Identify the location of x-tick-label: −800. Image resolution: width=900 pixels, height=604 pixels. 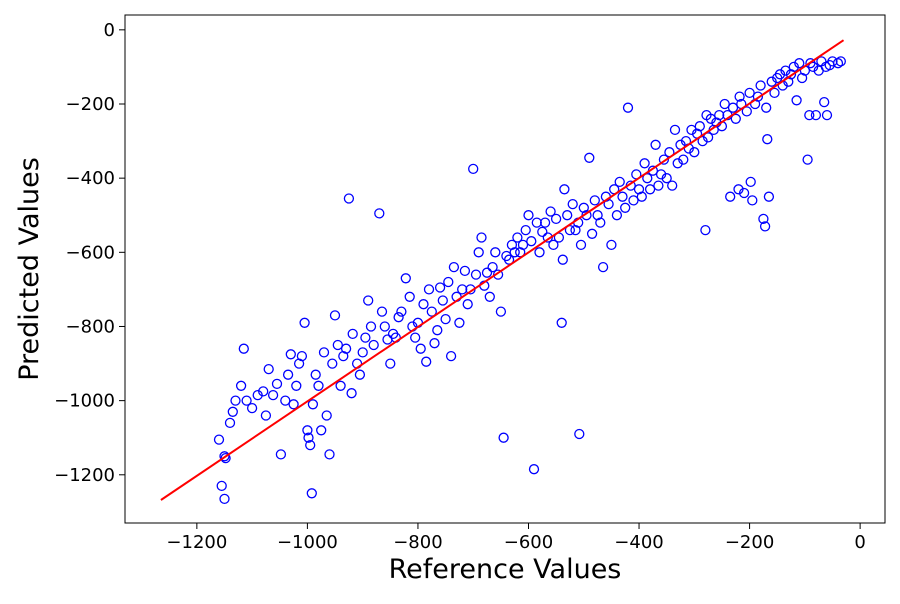
(417, 542).